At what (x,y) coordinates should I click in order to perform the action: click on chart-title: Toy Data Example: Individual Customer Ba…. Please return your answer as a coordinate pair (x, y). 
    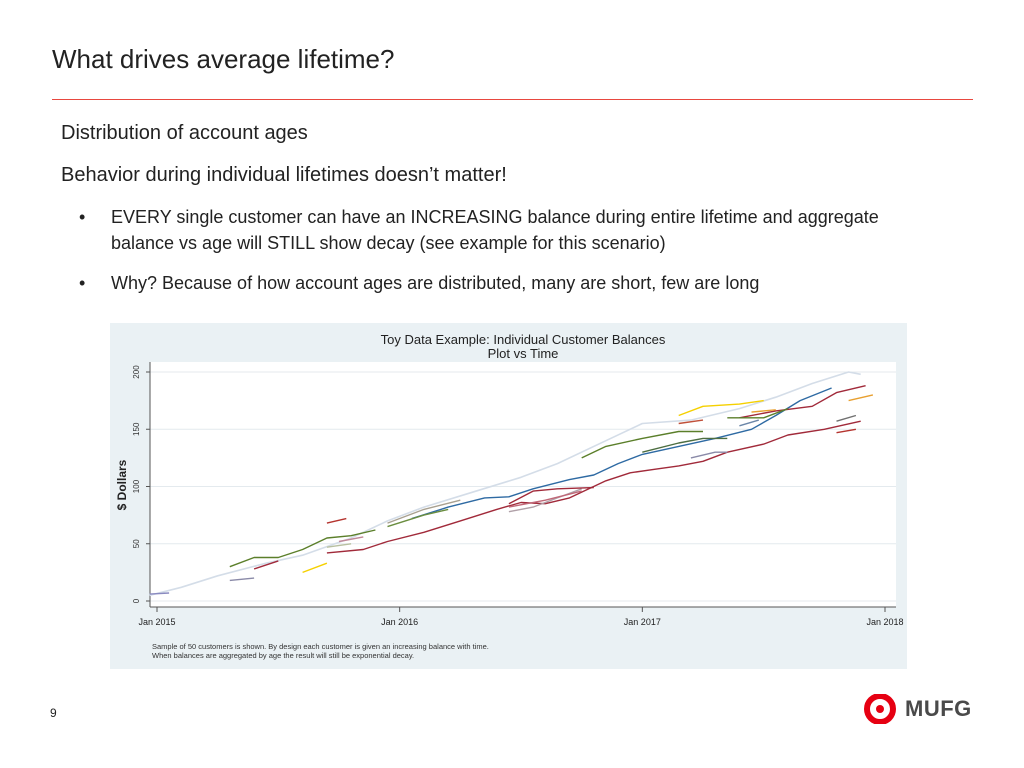
    Looking at the image, I should click on (523, 339).